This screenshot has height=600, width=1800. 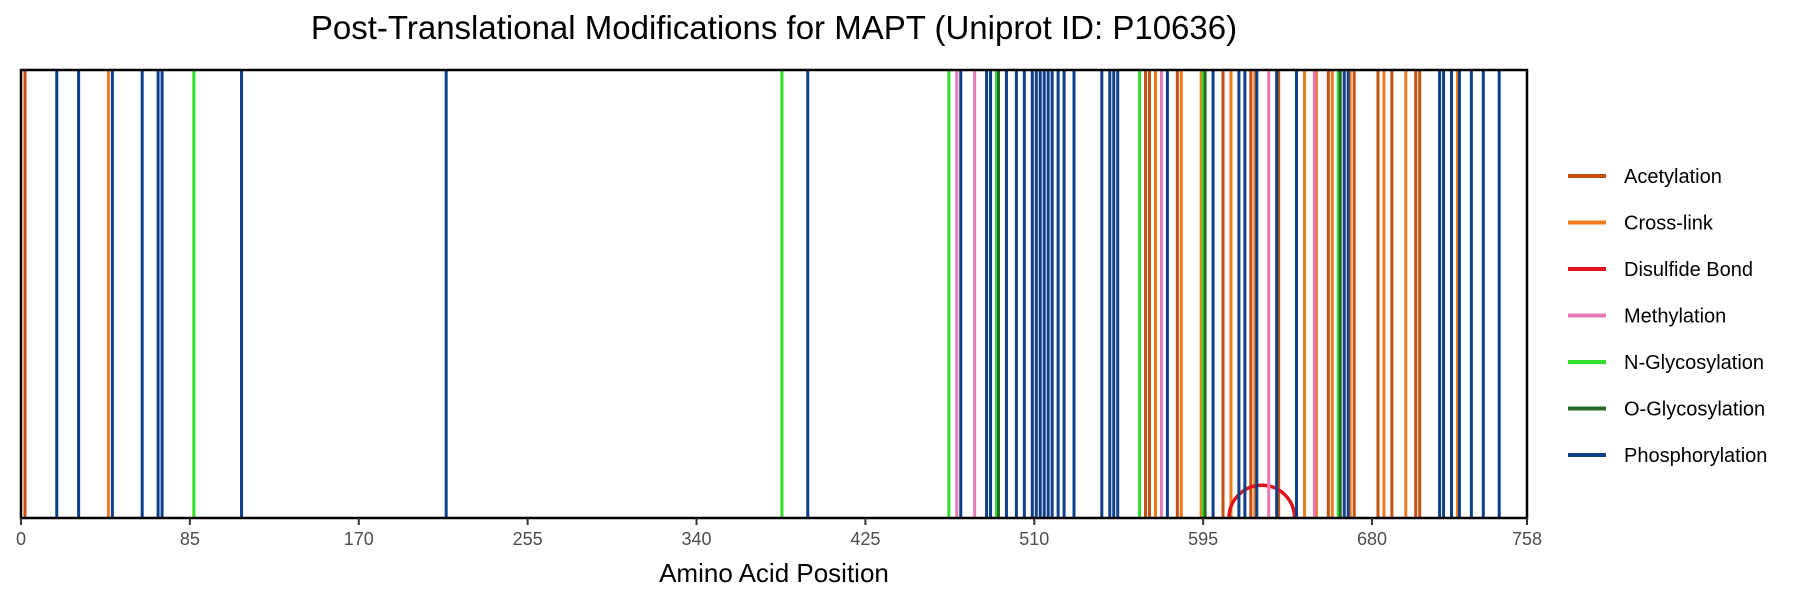 What do you see at coordinates (1372, 539) in the screenshot?
I see `x-tick-label: 680` at bounding box center [1372, 539].